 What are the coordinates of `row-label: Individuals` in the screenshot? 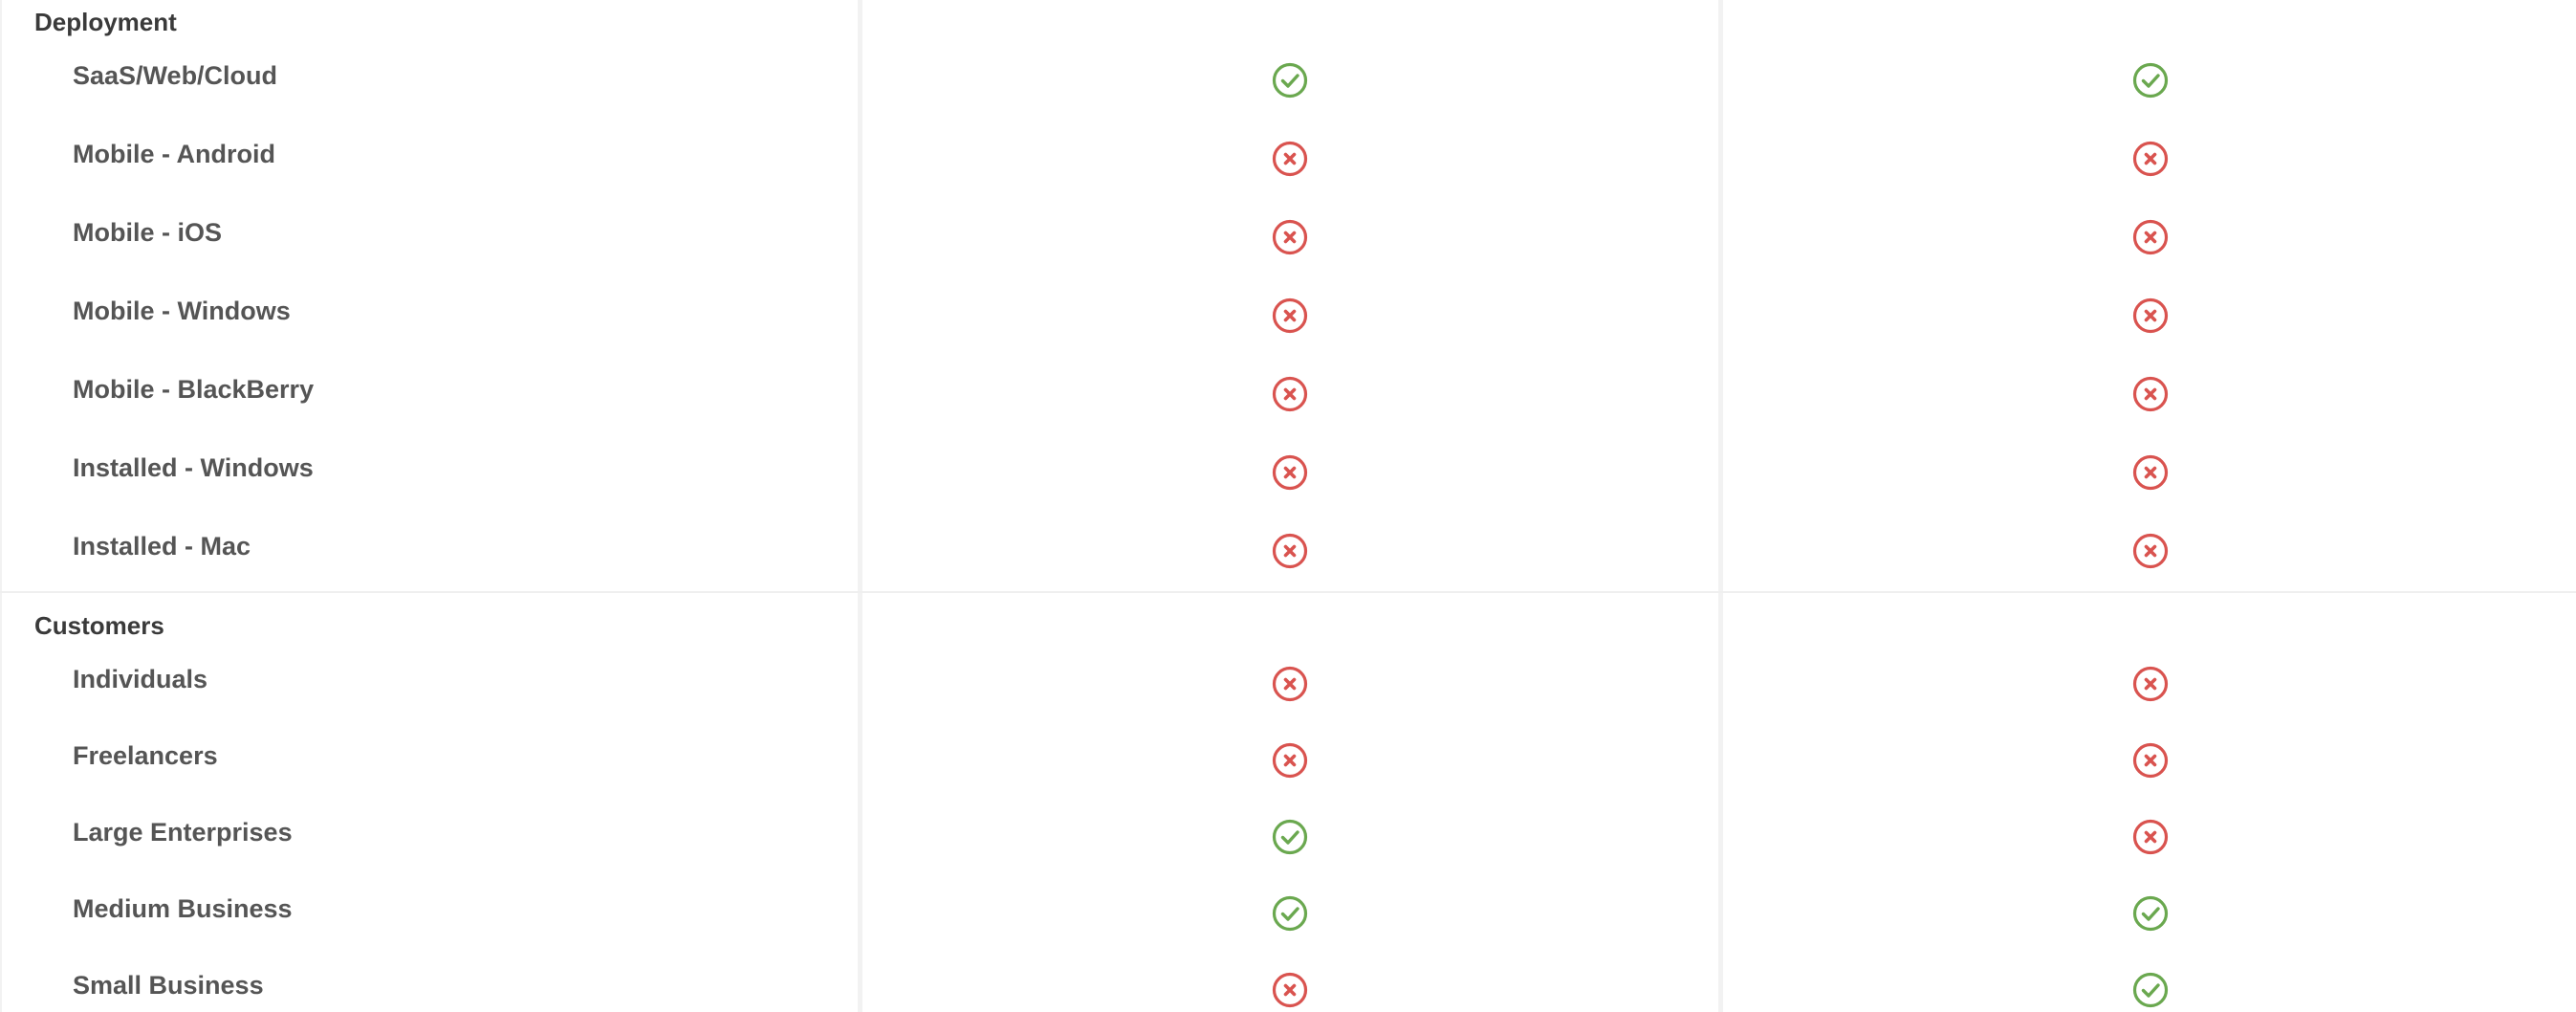 It's located at (140, 679).